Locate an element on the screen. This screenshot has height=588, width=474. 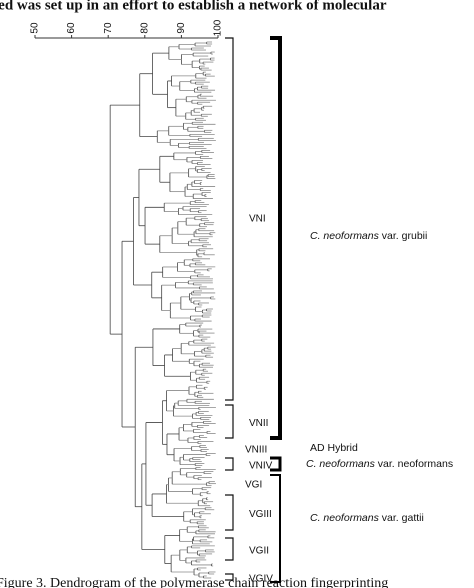
variety-label: C. neoformans var. gattii is located at coordinates (367, 518).